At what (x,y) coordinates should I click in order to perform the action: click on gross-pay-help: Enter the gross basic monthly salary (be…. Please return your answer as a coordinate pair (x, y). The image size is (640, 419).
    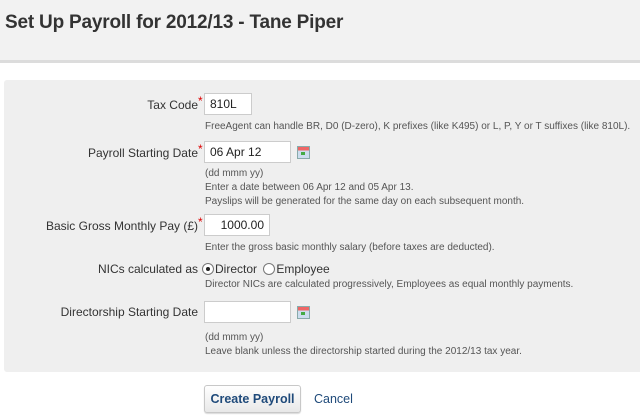
    Looking at the image, I should click on (350, 247).